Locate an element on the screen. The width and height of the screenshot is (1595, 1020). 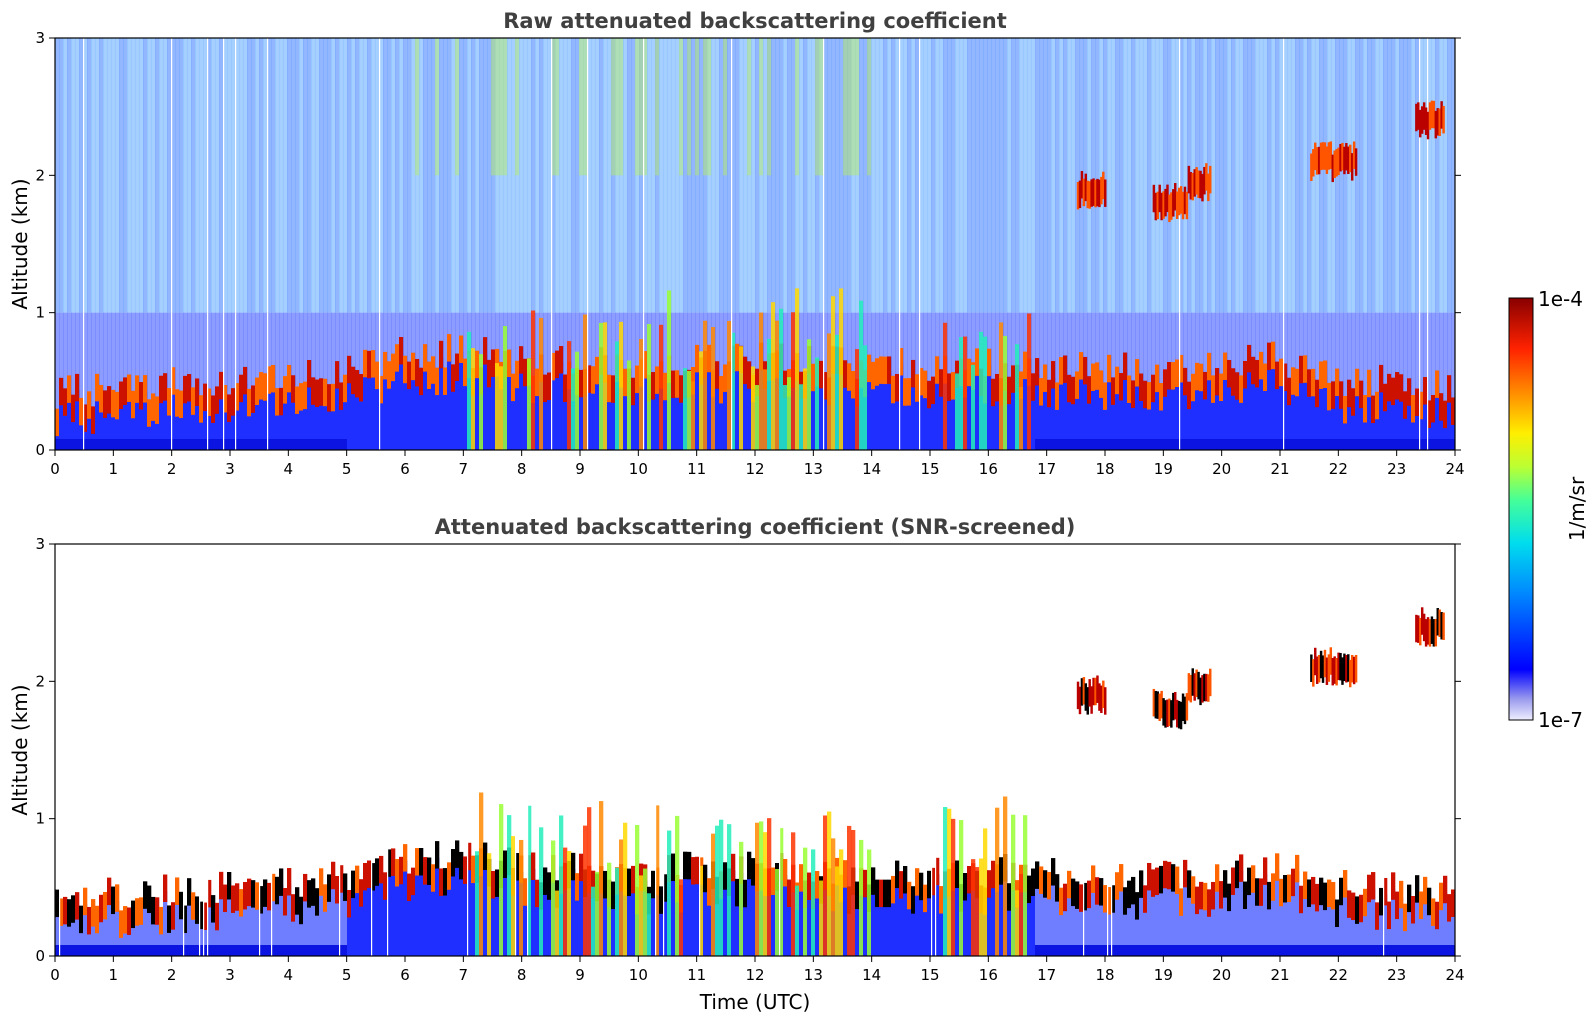
bottom-x-tick-label: 22 is located at coordinates (1338, 975).